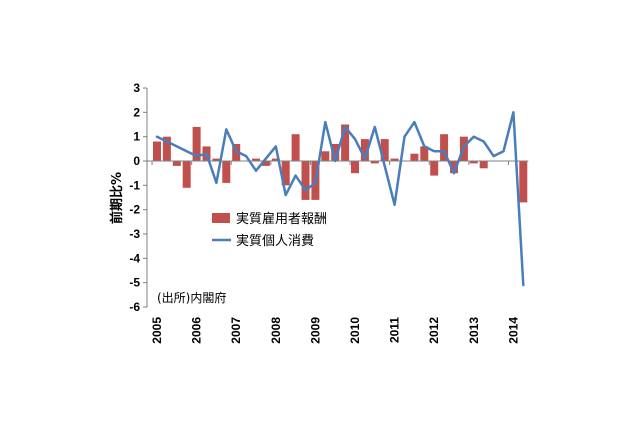 This screenshot has width=640, height=426. What do you see at coordinates (136, 137) in the screenshot?
I see `y-tick-label: 1` at bounding box center [136, 137].